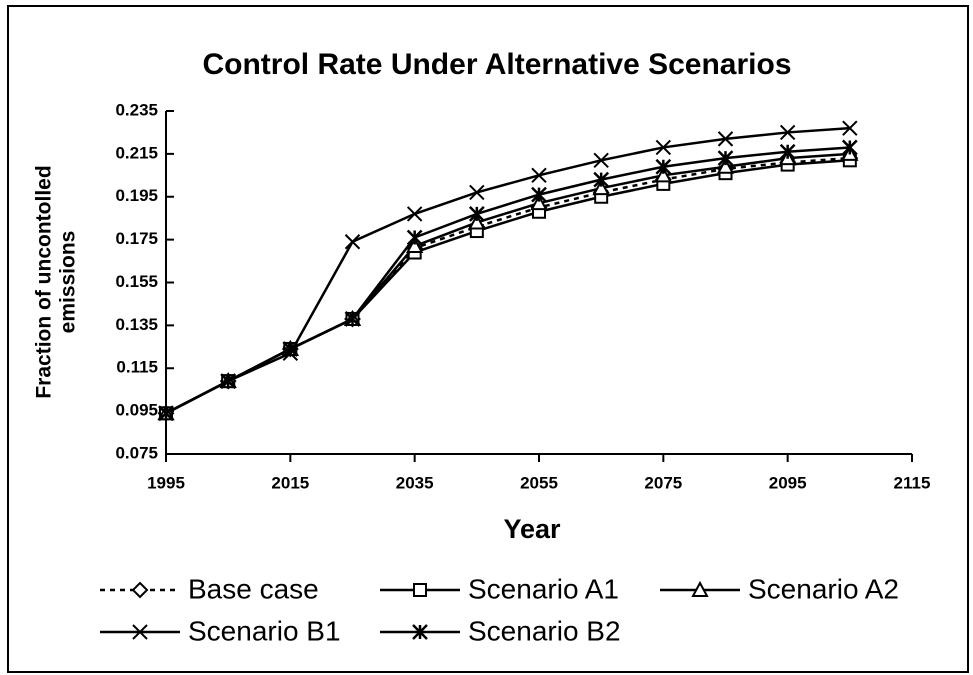  I want to click on x-tick-label: 1995, so click(166, 482).